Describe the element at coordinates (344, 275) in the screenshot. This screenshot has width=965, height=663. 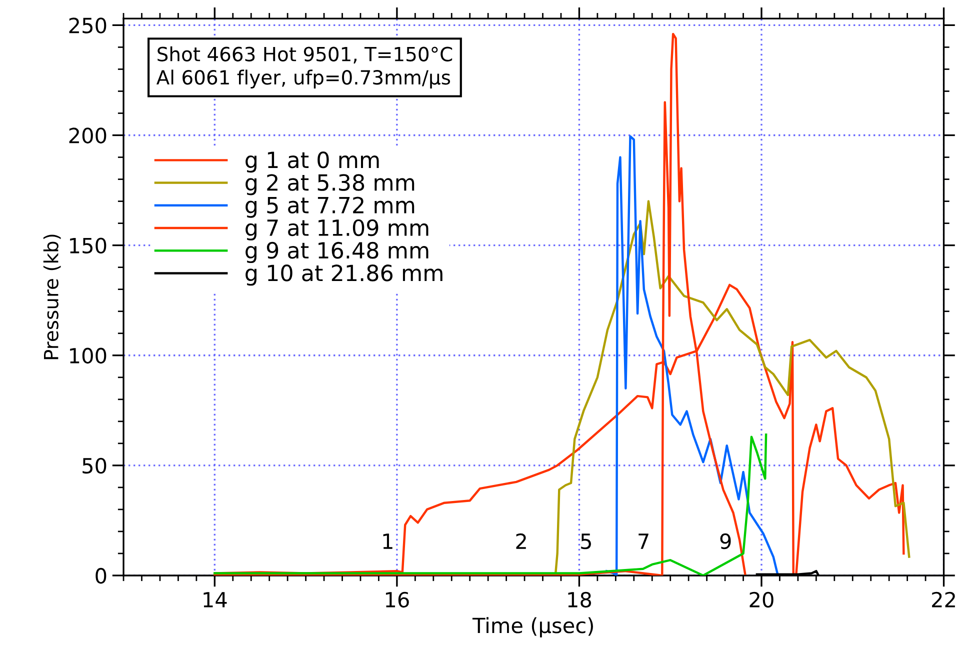
I see `legend-label: g 10 at 21.86 mm` at that location.